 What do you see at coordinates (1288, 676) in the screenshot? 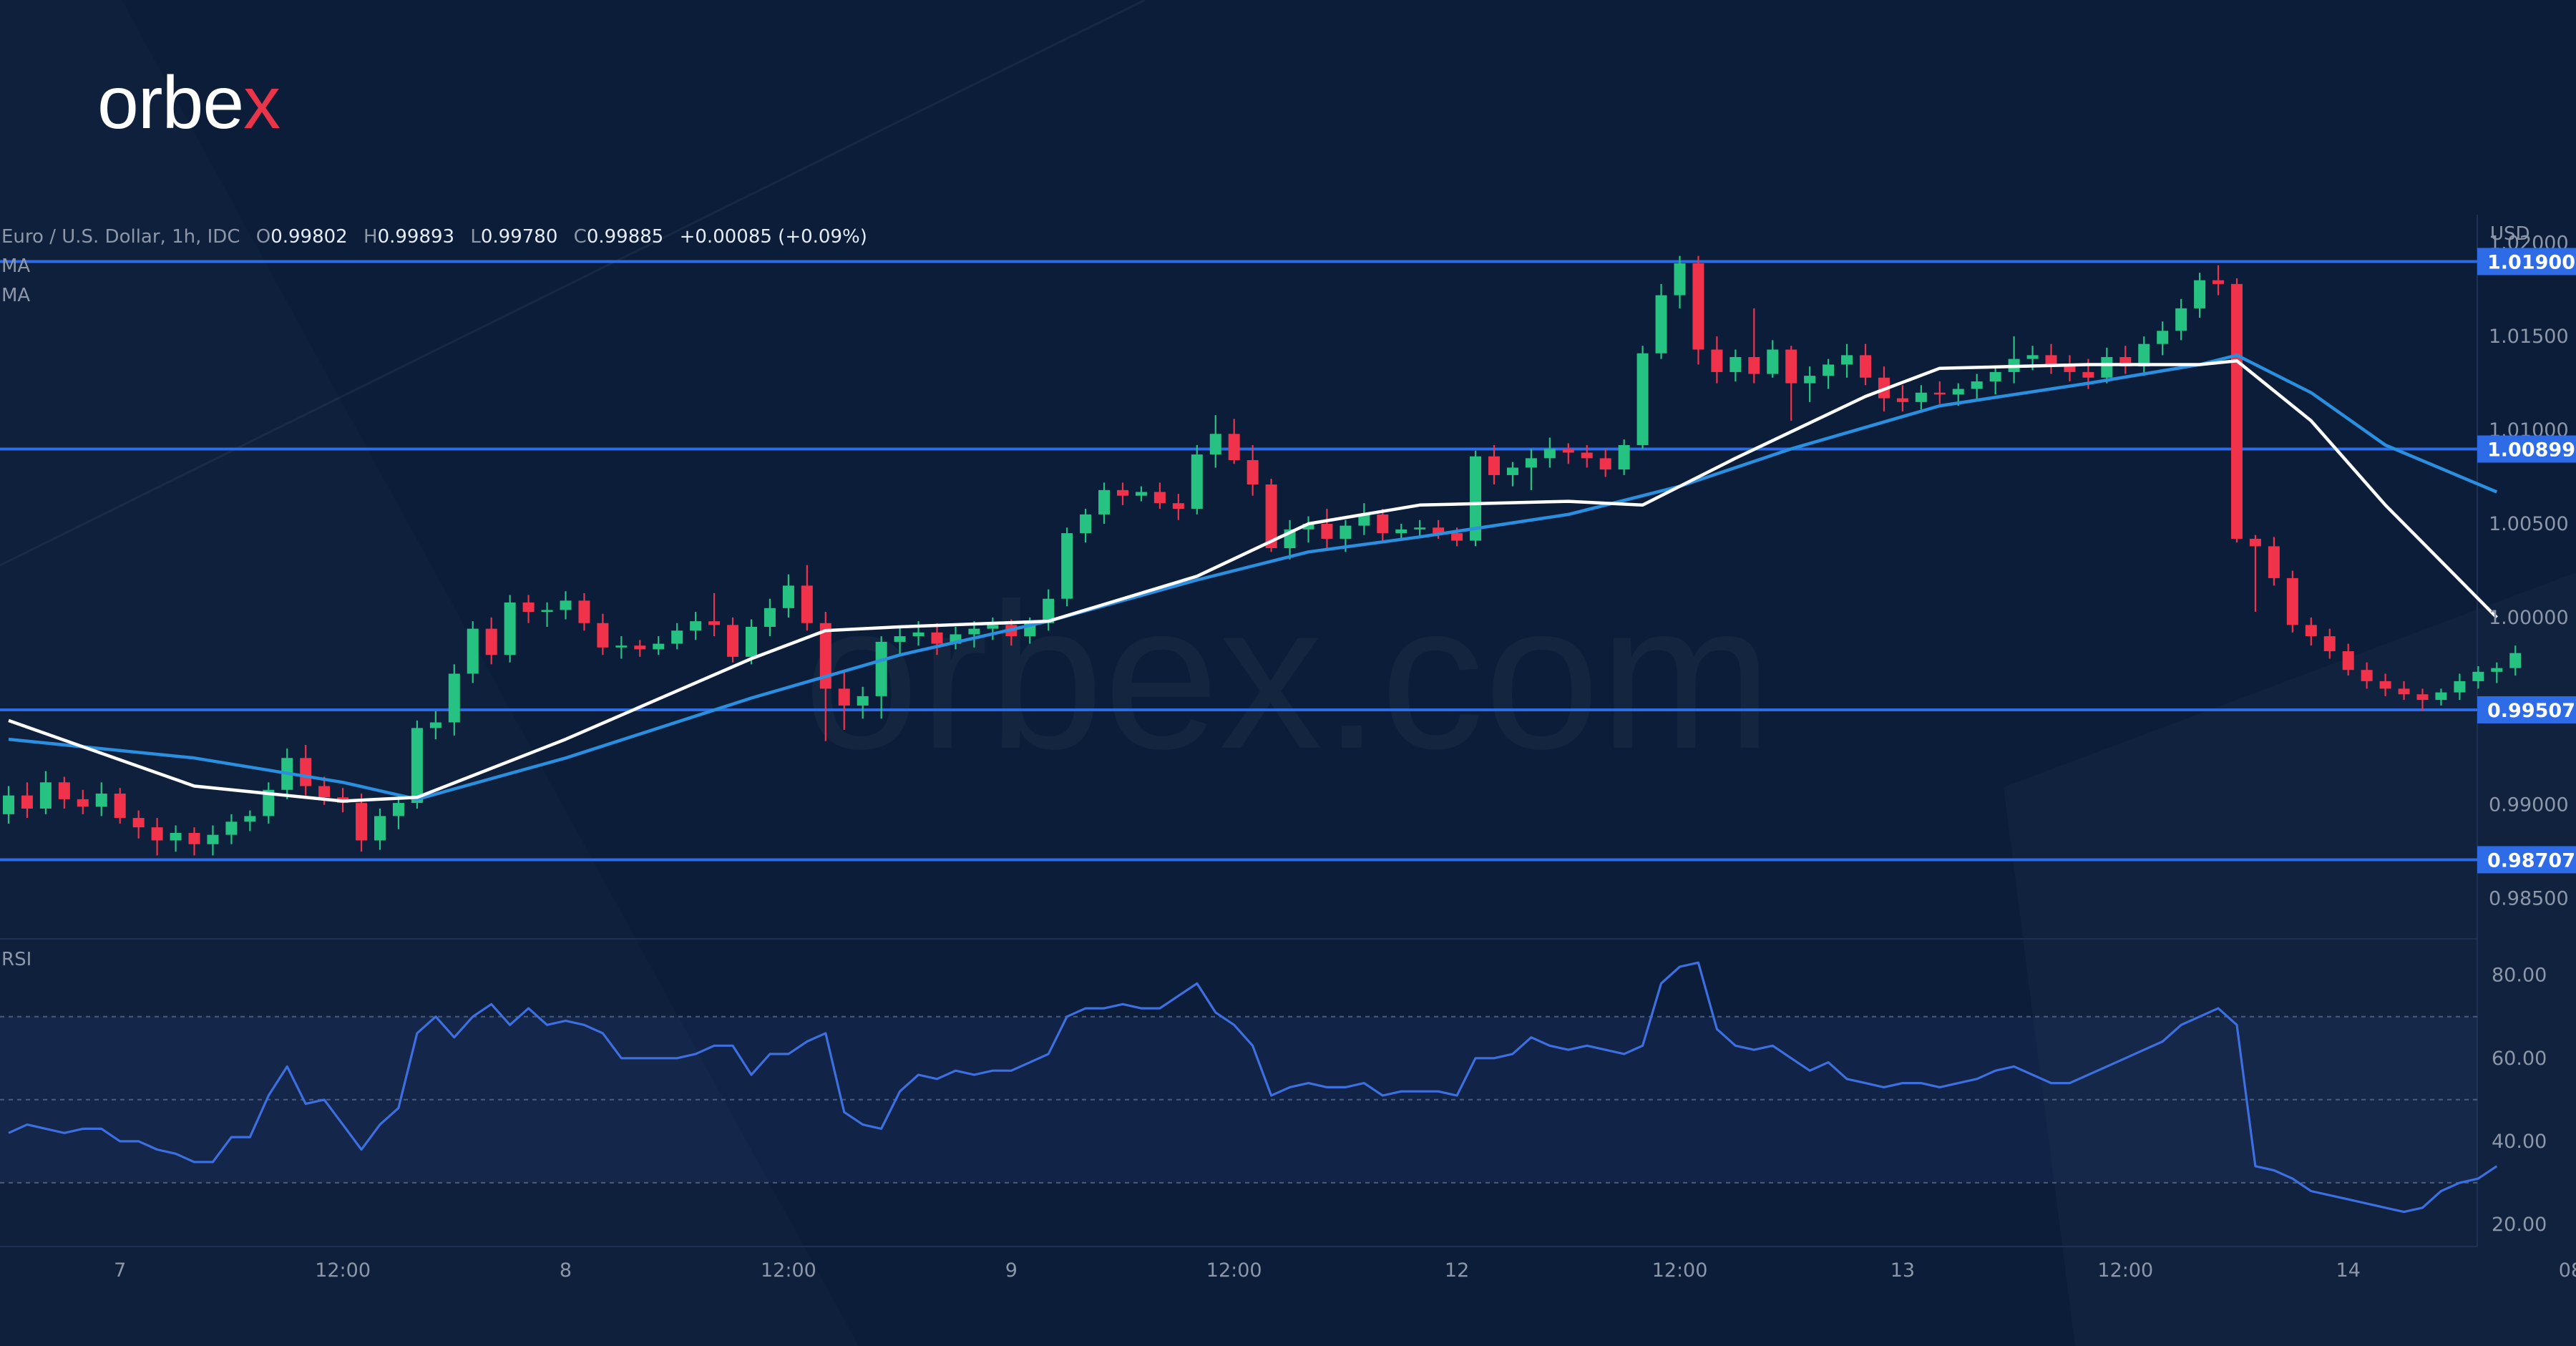
I see `watermark: orbex.com` at bounding box center [1288, 676].